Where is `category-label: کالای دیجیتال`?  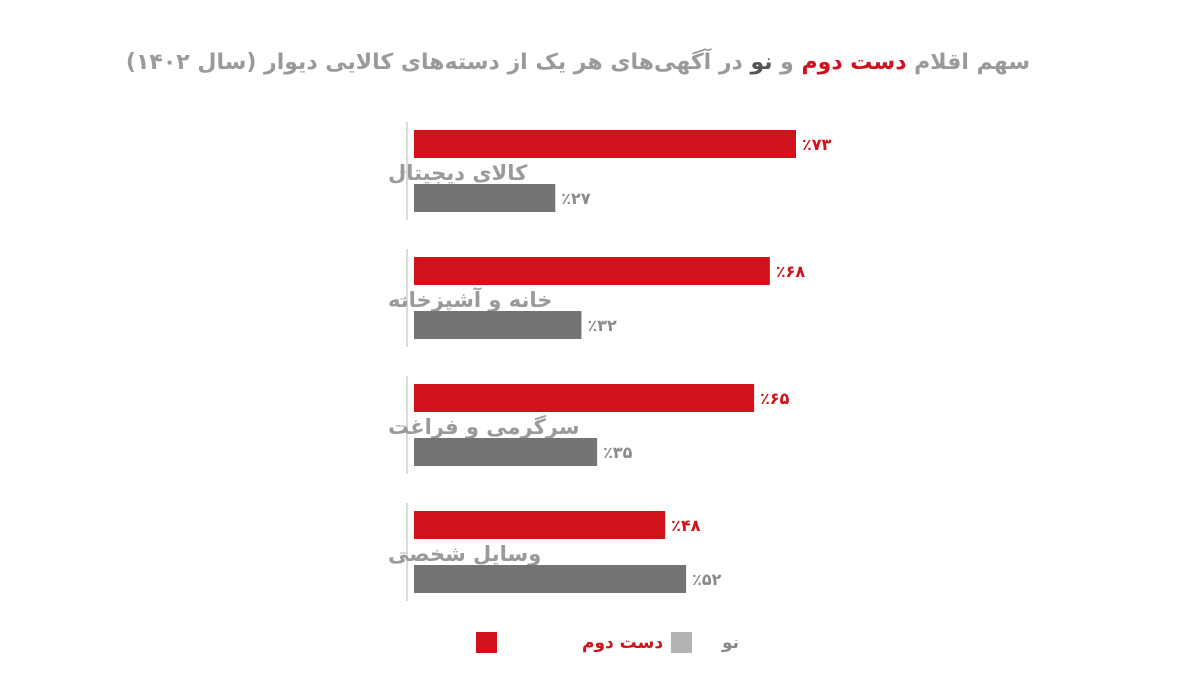 category-label: کالای دیجیتال is located at coordinates (458, 173).